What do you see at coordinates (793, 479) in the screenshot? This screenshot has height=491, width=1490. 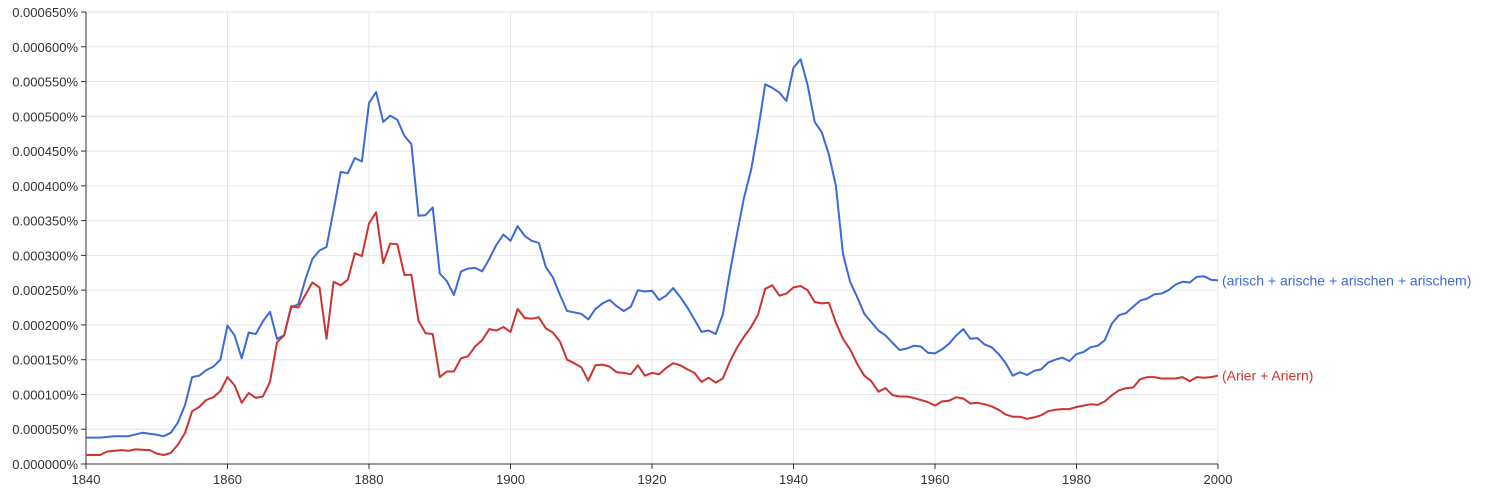 I see `x-tick-label: 1940` at bounding box center [793, 479].